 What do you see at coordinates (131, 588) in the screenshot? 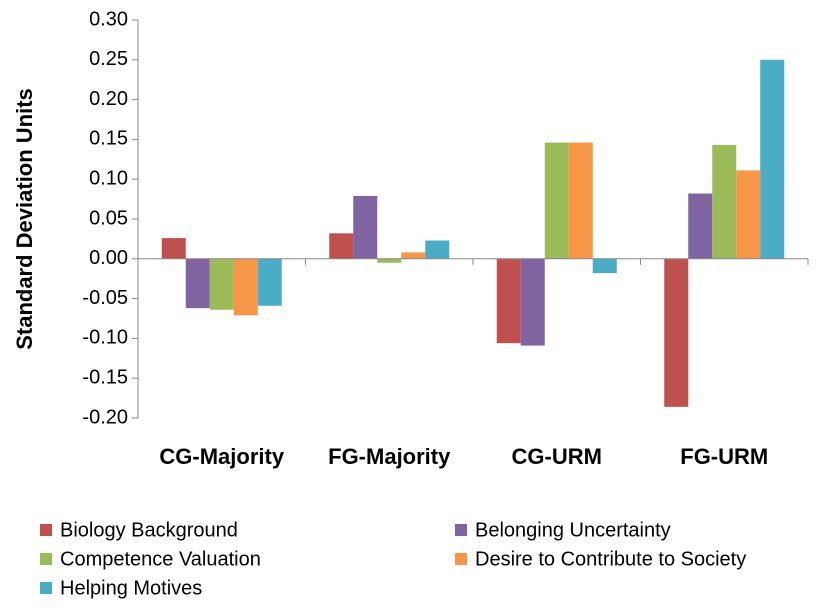
I see `legend-label: Helping Motives` at bounding box center [131, 588].